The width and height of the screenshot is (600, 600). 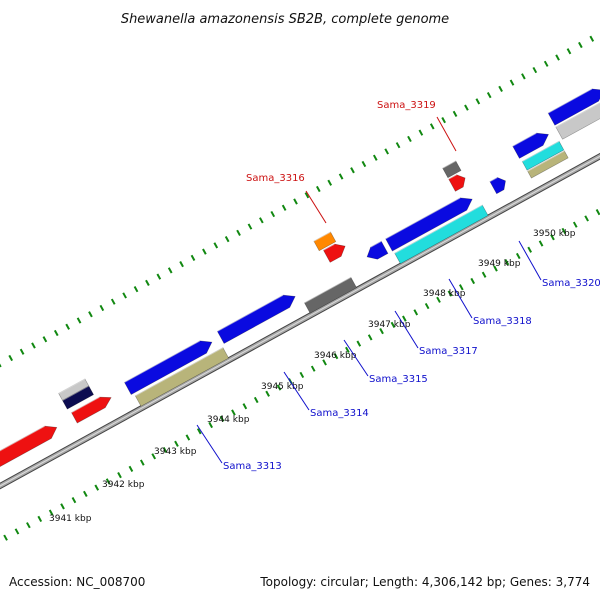 I want to click on scale-label-3949-kbp: 3949 kbp, so click(x=499, y=264).